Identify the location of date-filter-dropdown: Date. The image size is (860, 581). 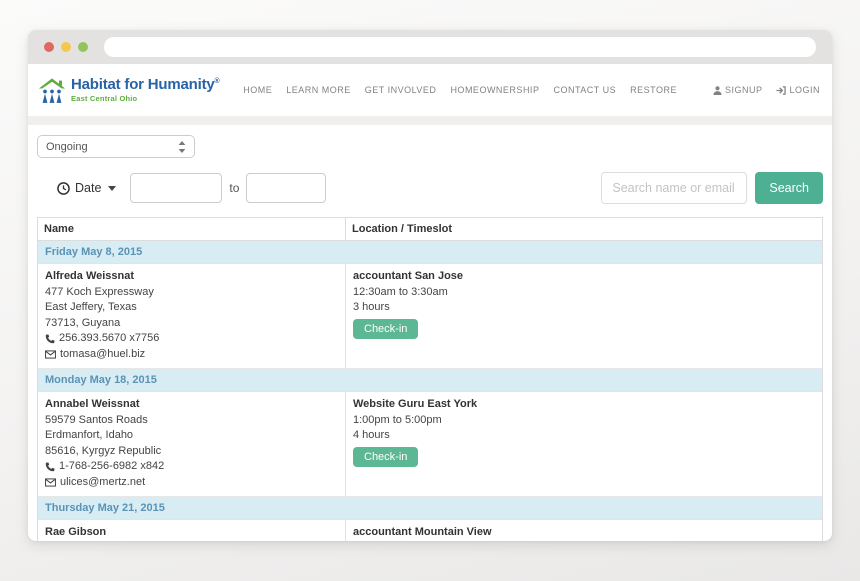
(87, 188).